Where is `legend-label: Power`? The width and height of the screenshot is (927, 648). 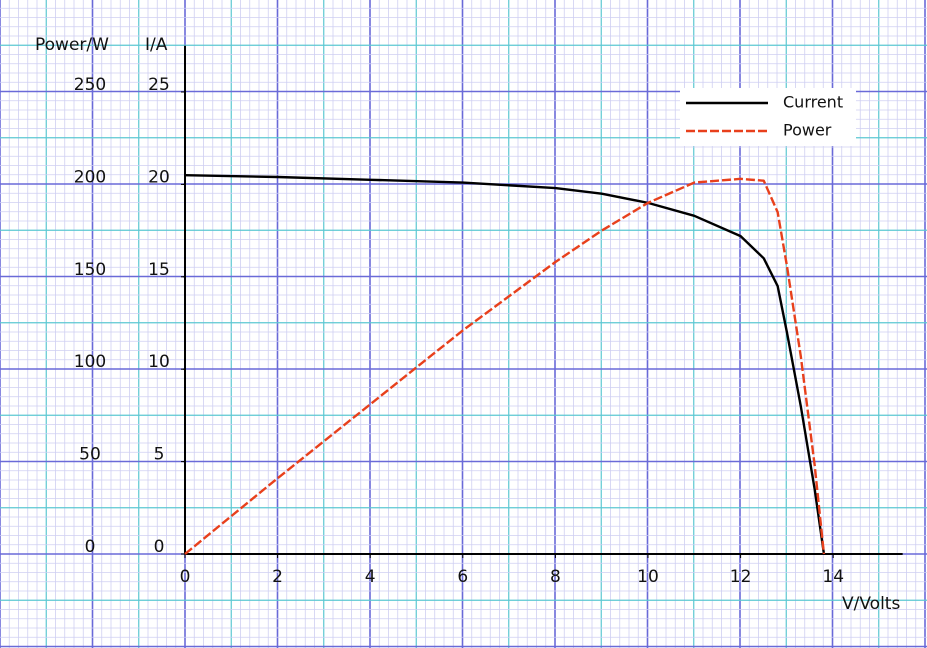
legend-label: Power is located at coordinates (807, 130).